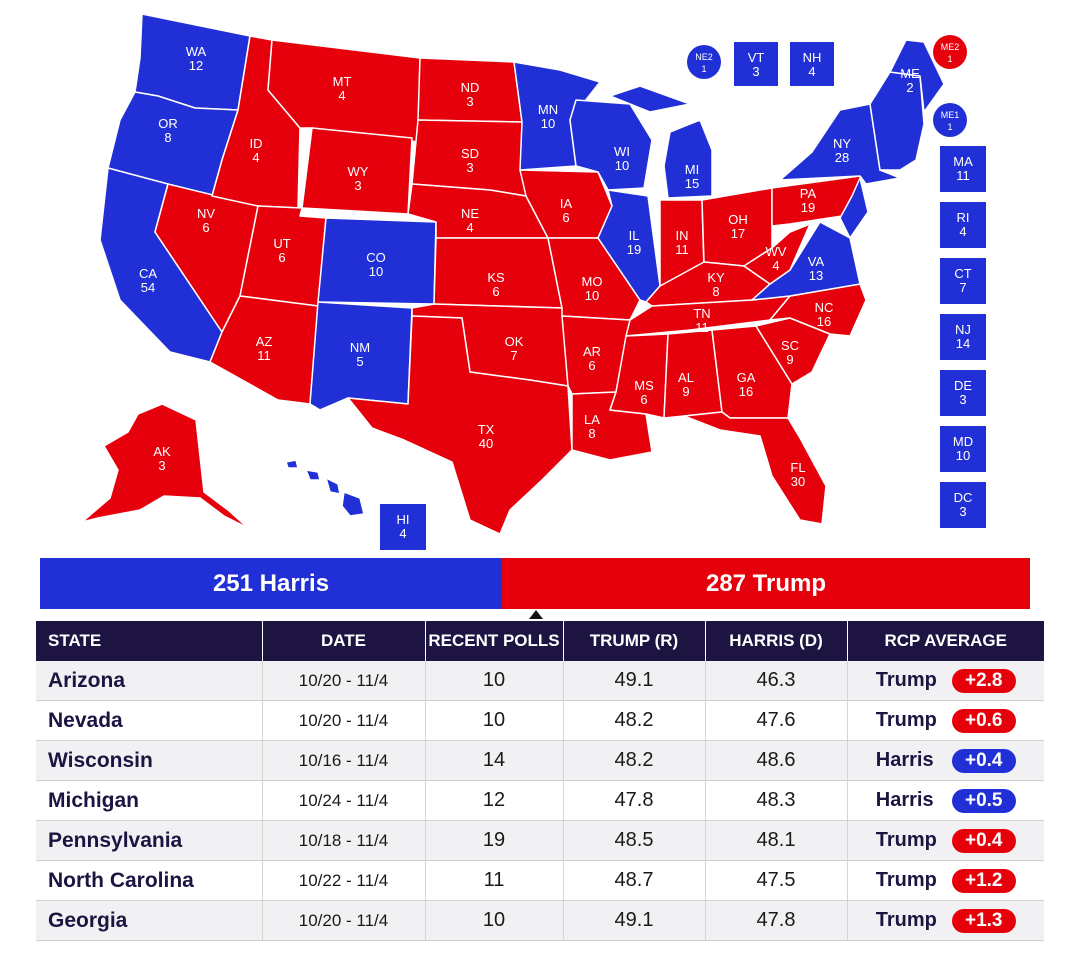 This screenshot has height=958, width=1080. Describe the element at coordinates (808, 193) in the screenshot. I see `label-pa-abbr: PA` at that location.